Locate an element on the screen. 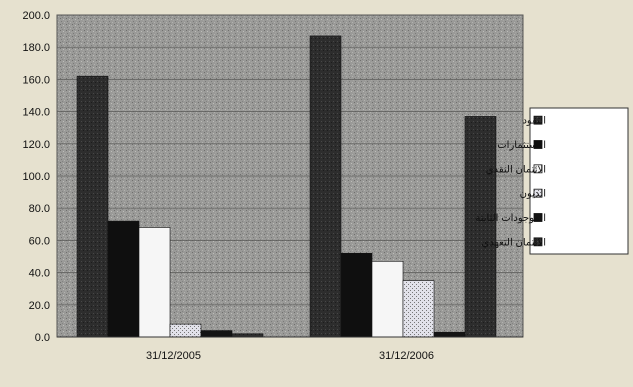 Image resolution: width=633 pixels, height=387 pixels. y-tick-label: 60.0 is located at coordinates (39, 241).